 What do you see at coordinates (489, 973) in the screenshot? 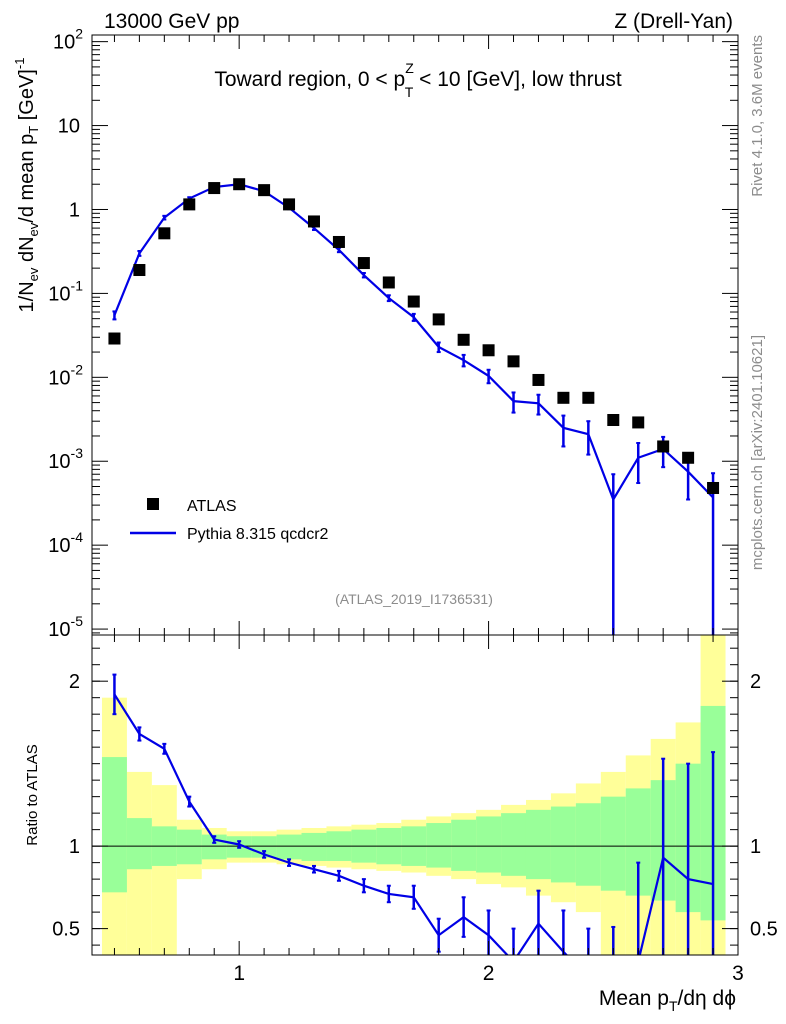
I see `x-tick-label: 2` at bounding box center [489, 973].